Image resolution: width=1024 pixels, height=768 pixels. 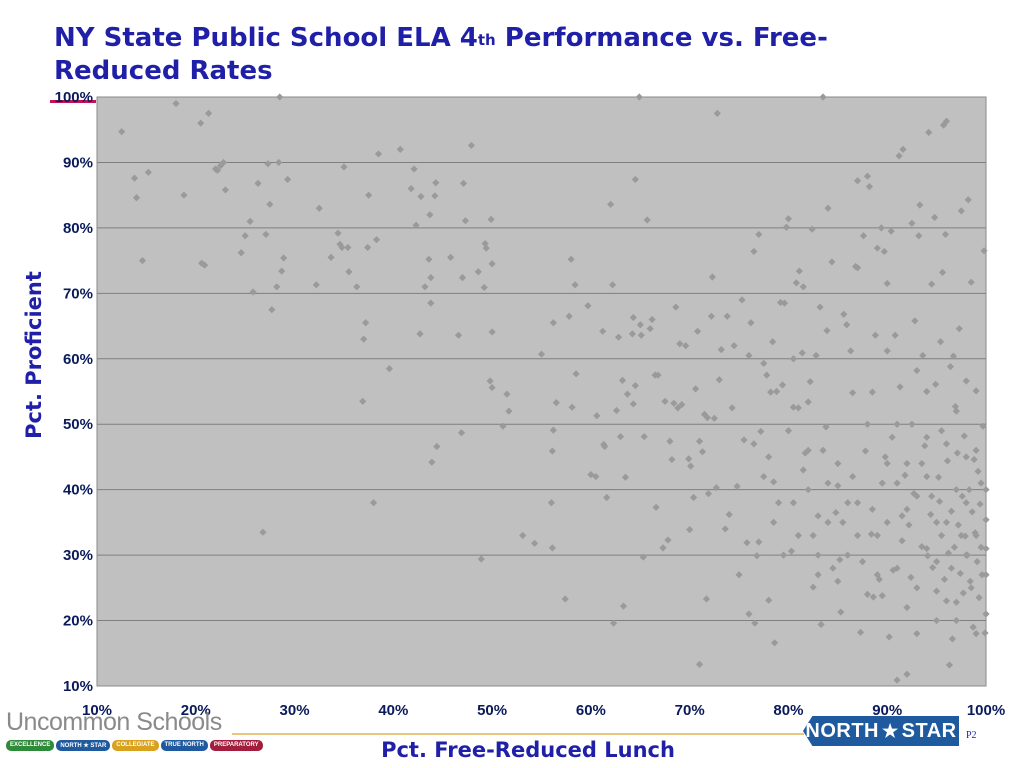 I want to click on accent-bar, so click(x=73, y=101).